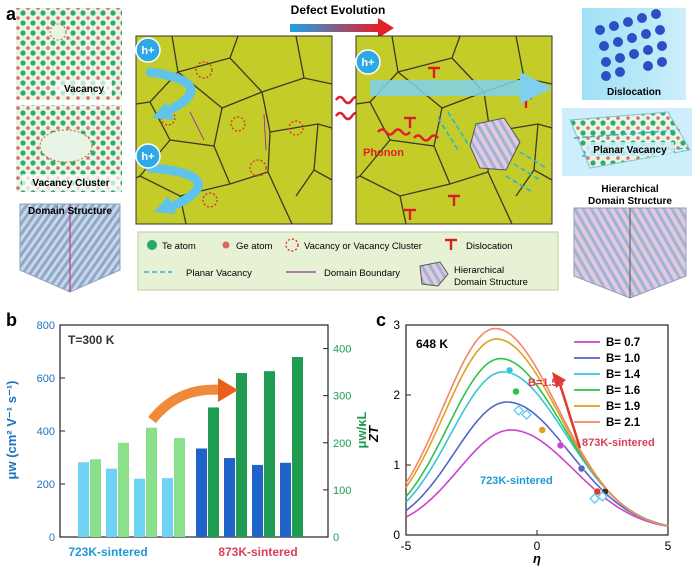 The width and height of the screenshot is (700, 568). Describe the element at coordinates (623, 423) in the screenshot. I see `c-legend-label: B= 2.1` at that location.